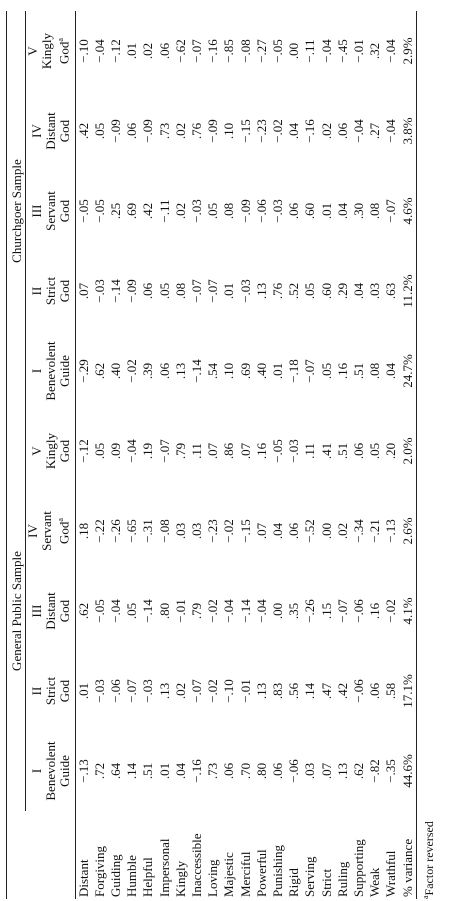 The image size is (474, 901). Describe the element at coordinates (148, 877) in the screenshot. I see `row-label: Helpful` at that location.